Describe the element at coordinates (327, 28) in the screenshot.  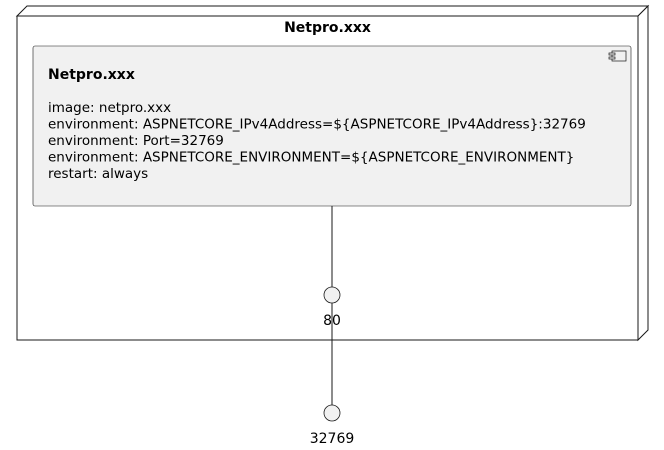
I see `node-title: Netpro.xxx` at that location.